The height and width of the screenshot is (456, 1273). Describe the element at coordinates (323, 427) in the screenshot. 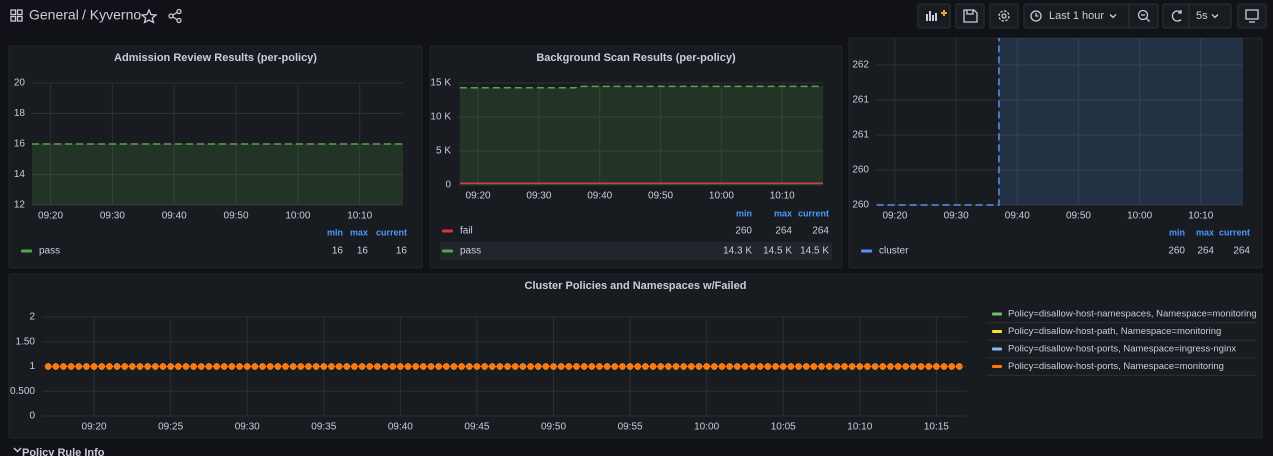

I see `x-tick-label: 09:35` at that location.